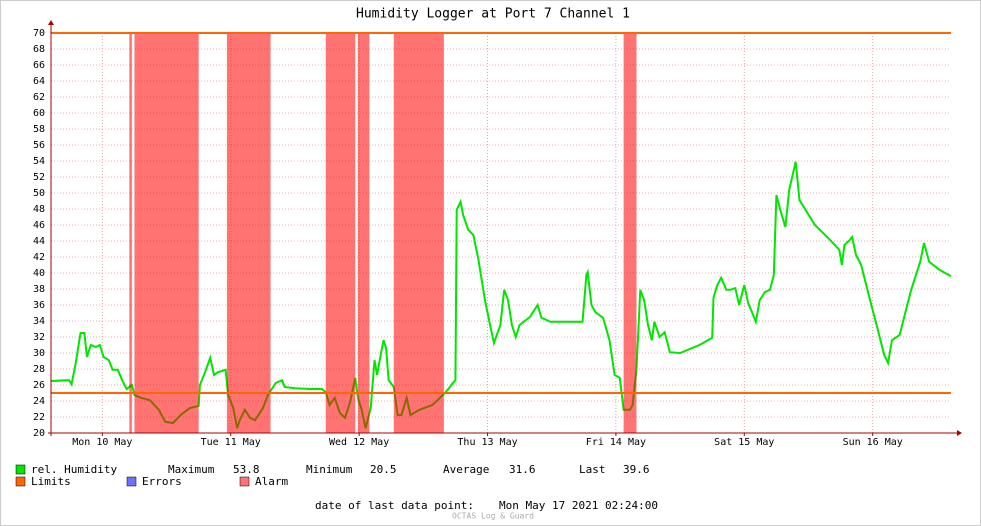  I want to click on y-tick-label: 22, so click(39, 417).